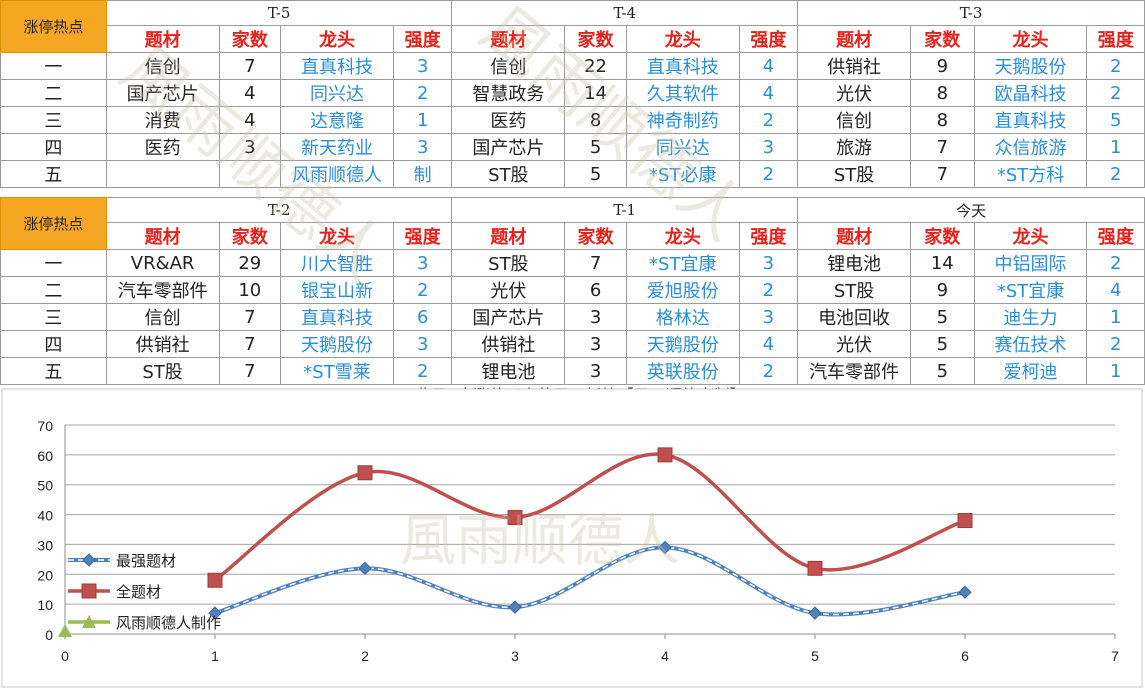  I want to click on x-tick-label: 0, so click(65, 656).